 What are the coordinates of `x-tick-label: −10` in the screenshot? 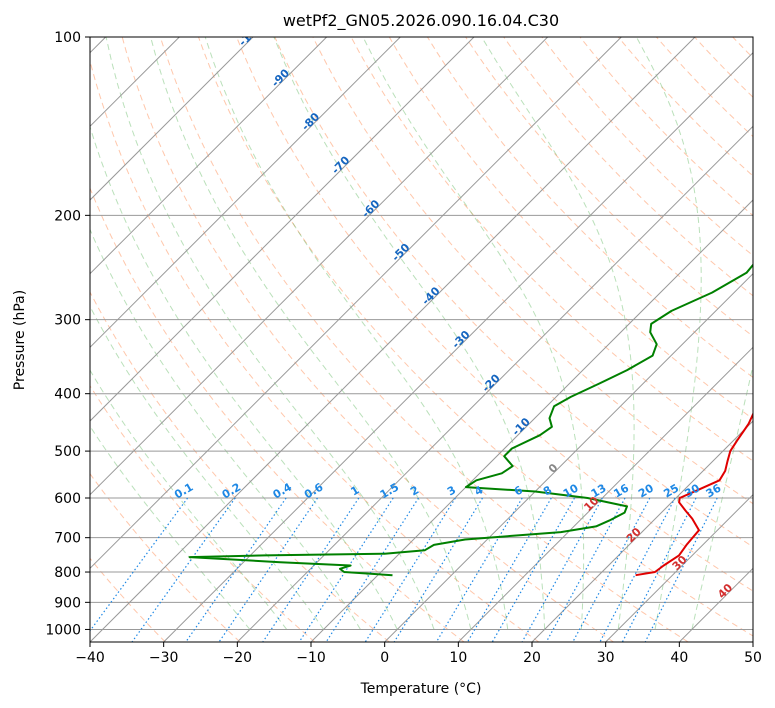 It's located at (311, 658).